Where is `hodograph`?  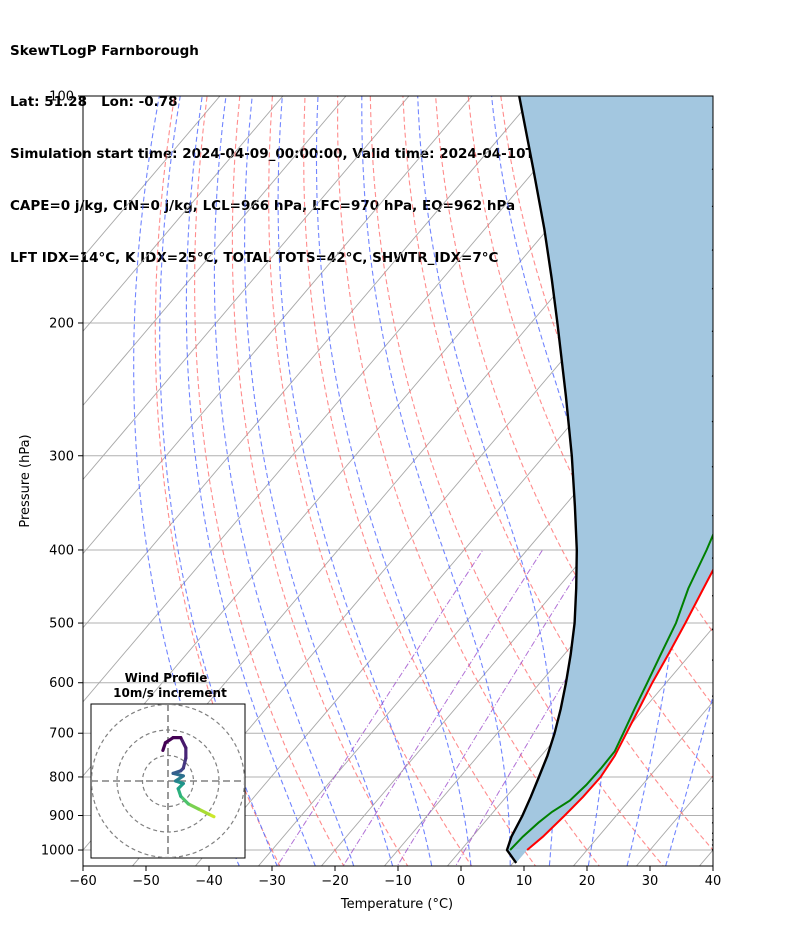
hodograph is located at coordinates (168, 781).